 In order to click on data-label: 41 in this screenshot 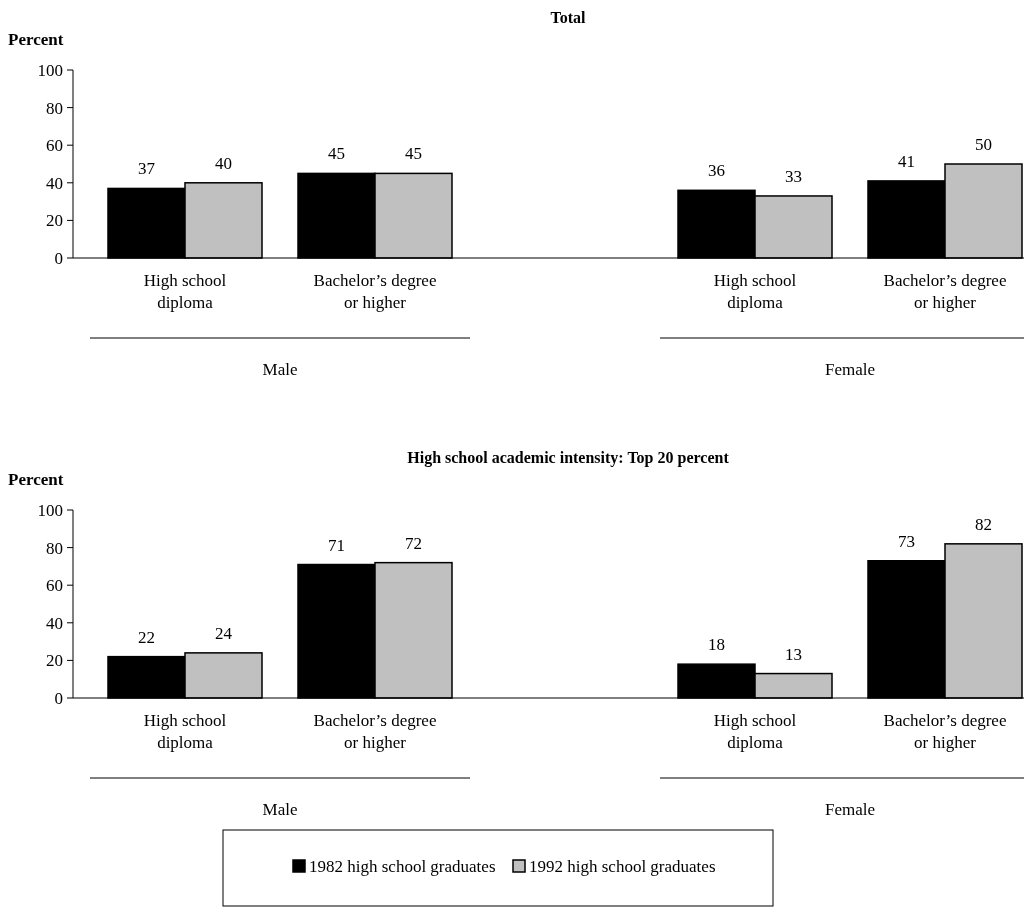, I will do `click(906, 161)`.